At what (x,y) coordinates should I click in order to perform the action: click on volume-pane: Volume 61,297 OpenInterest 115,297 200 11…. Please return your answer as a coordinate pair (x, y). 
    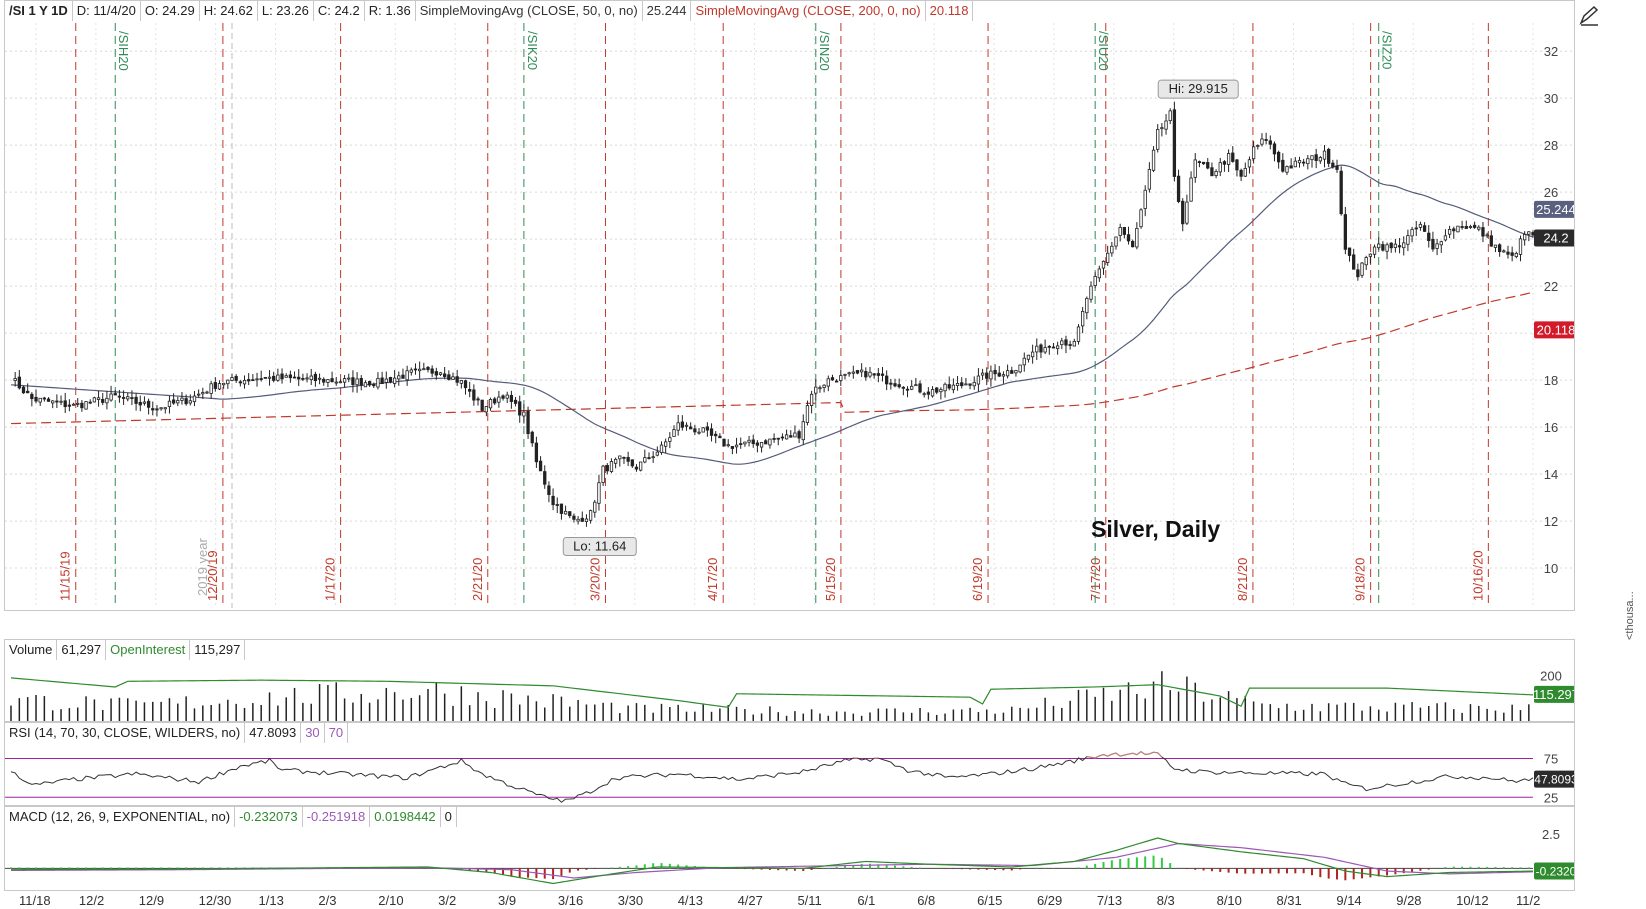
    Looking at the image, I should click on (789, 680).